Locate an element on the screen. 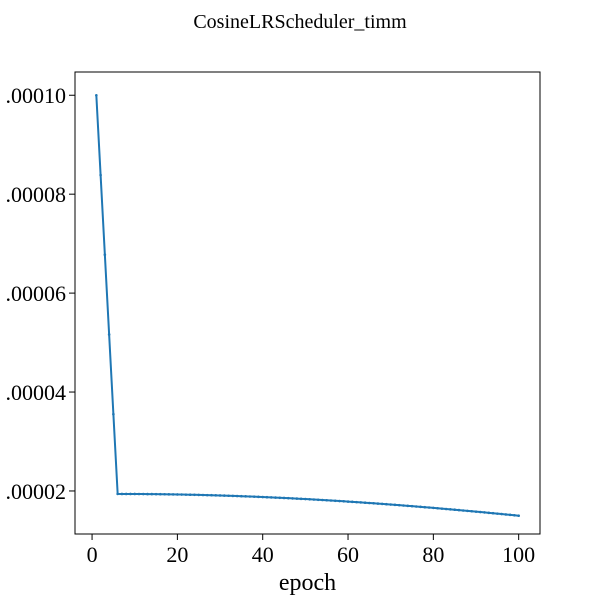 This screenshot has width=600, height=600. y-tick-label: .00008 is located at coordinates (36, 194).